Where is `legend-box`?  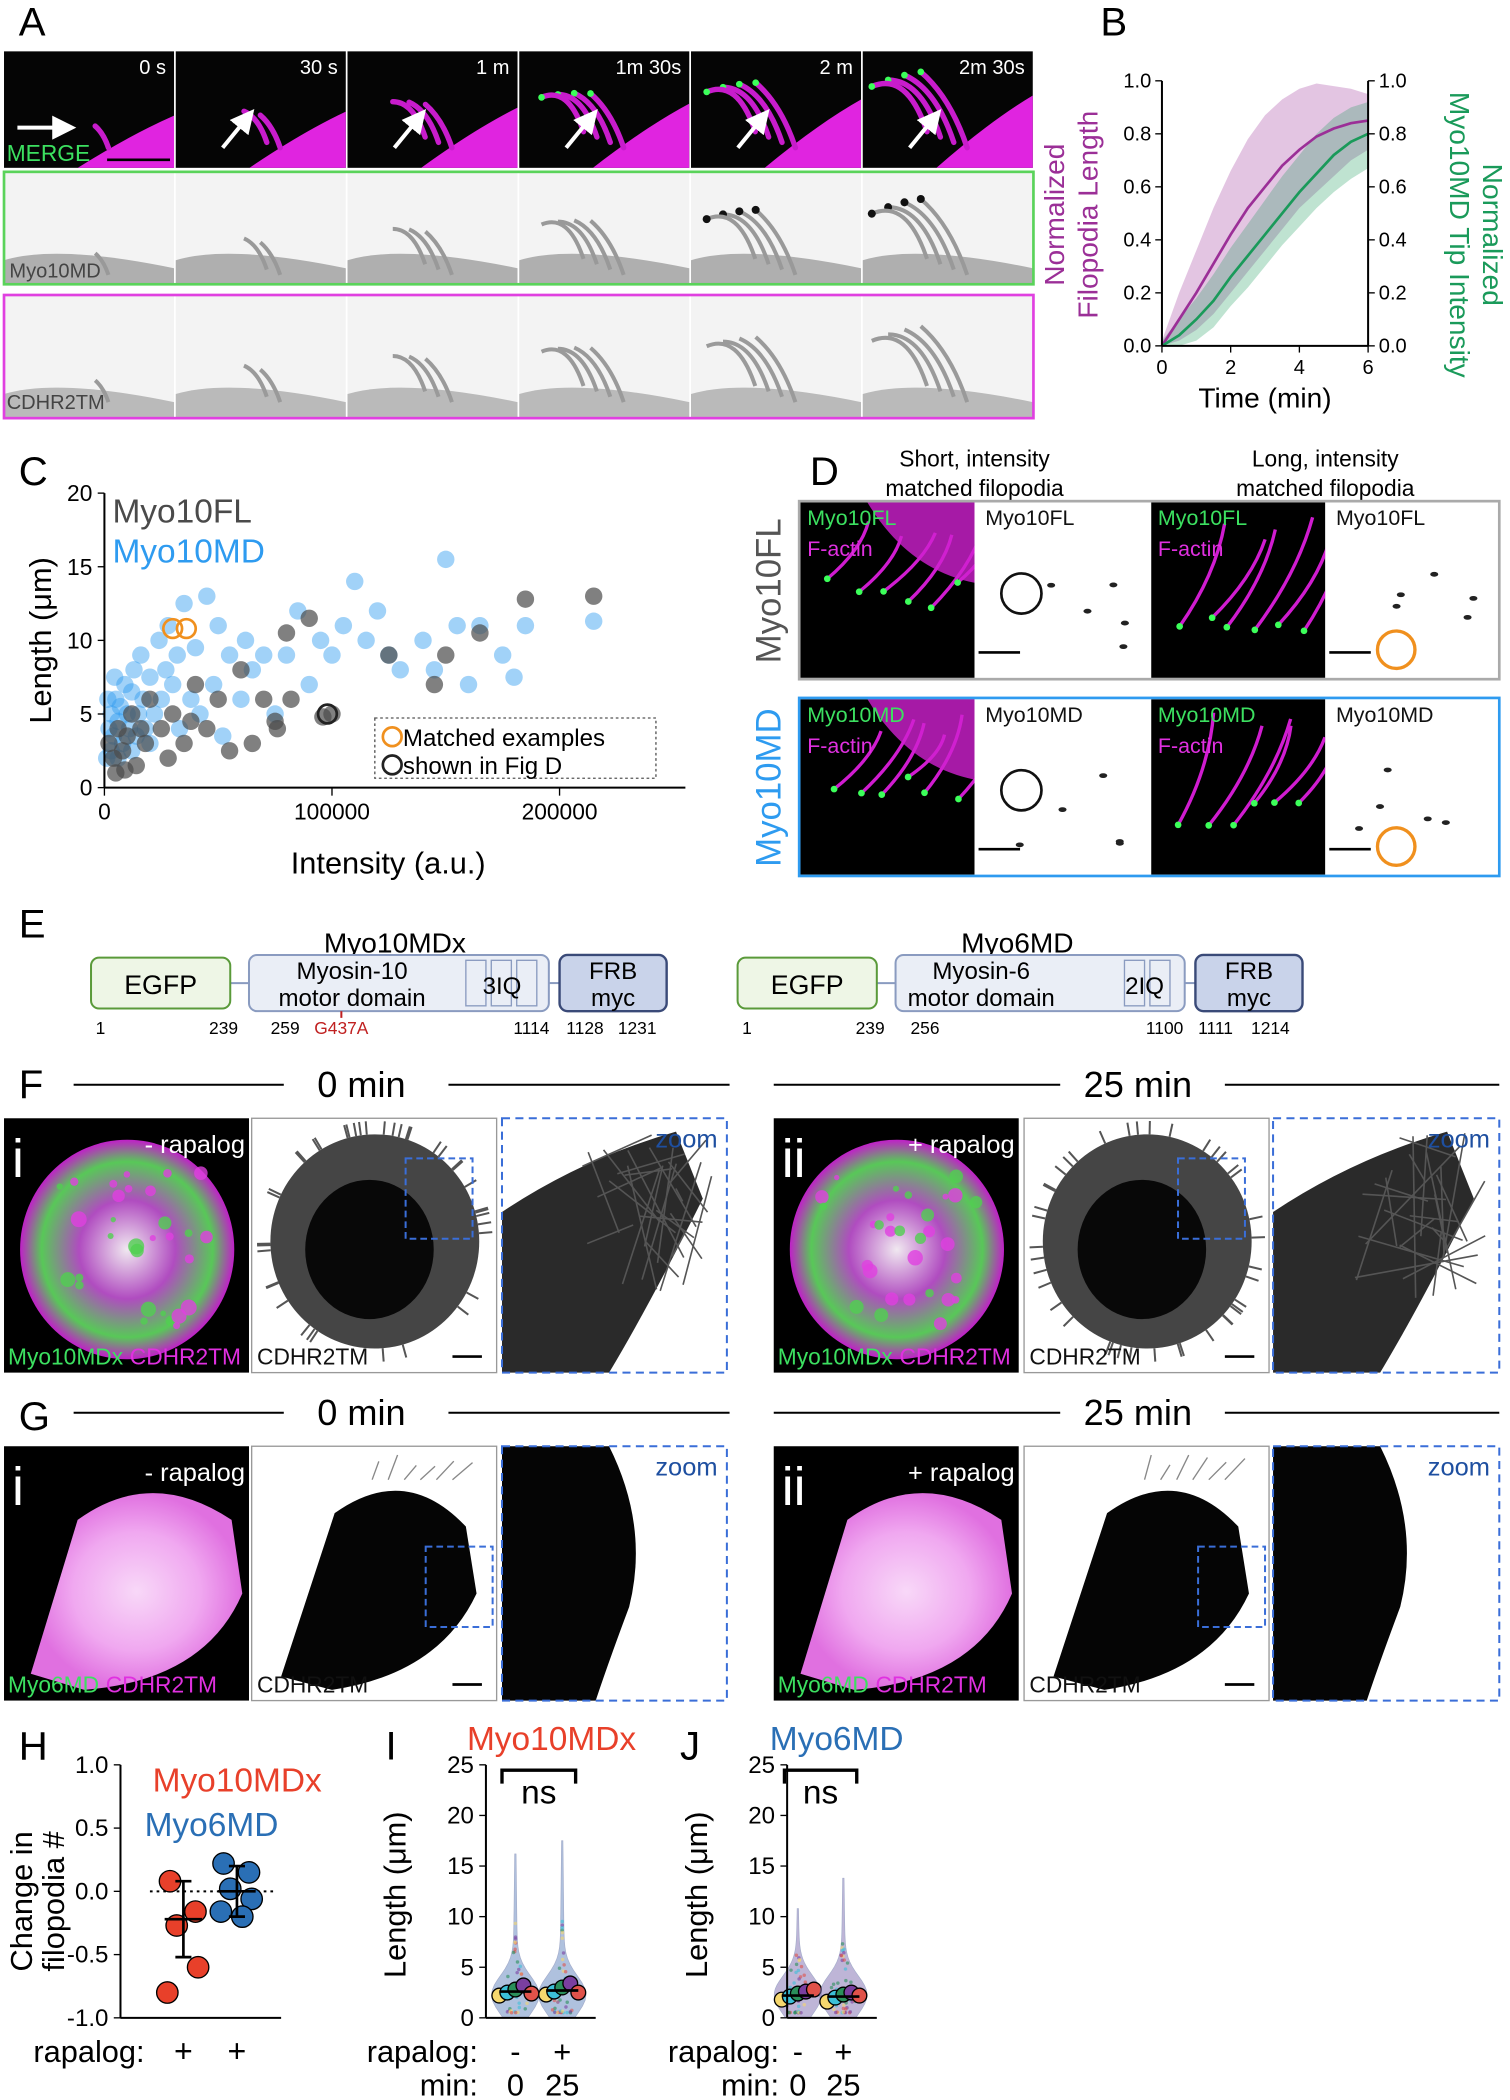 legend-box is located at coordinates (515, 748).